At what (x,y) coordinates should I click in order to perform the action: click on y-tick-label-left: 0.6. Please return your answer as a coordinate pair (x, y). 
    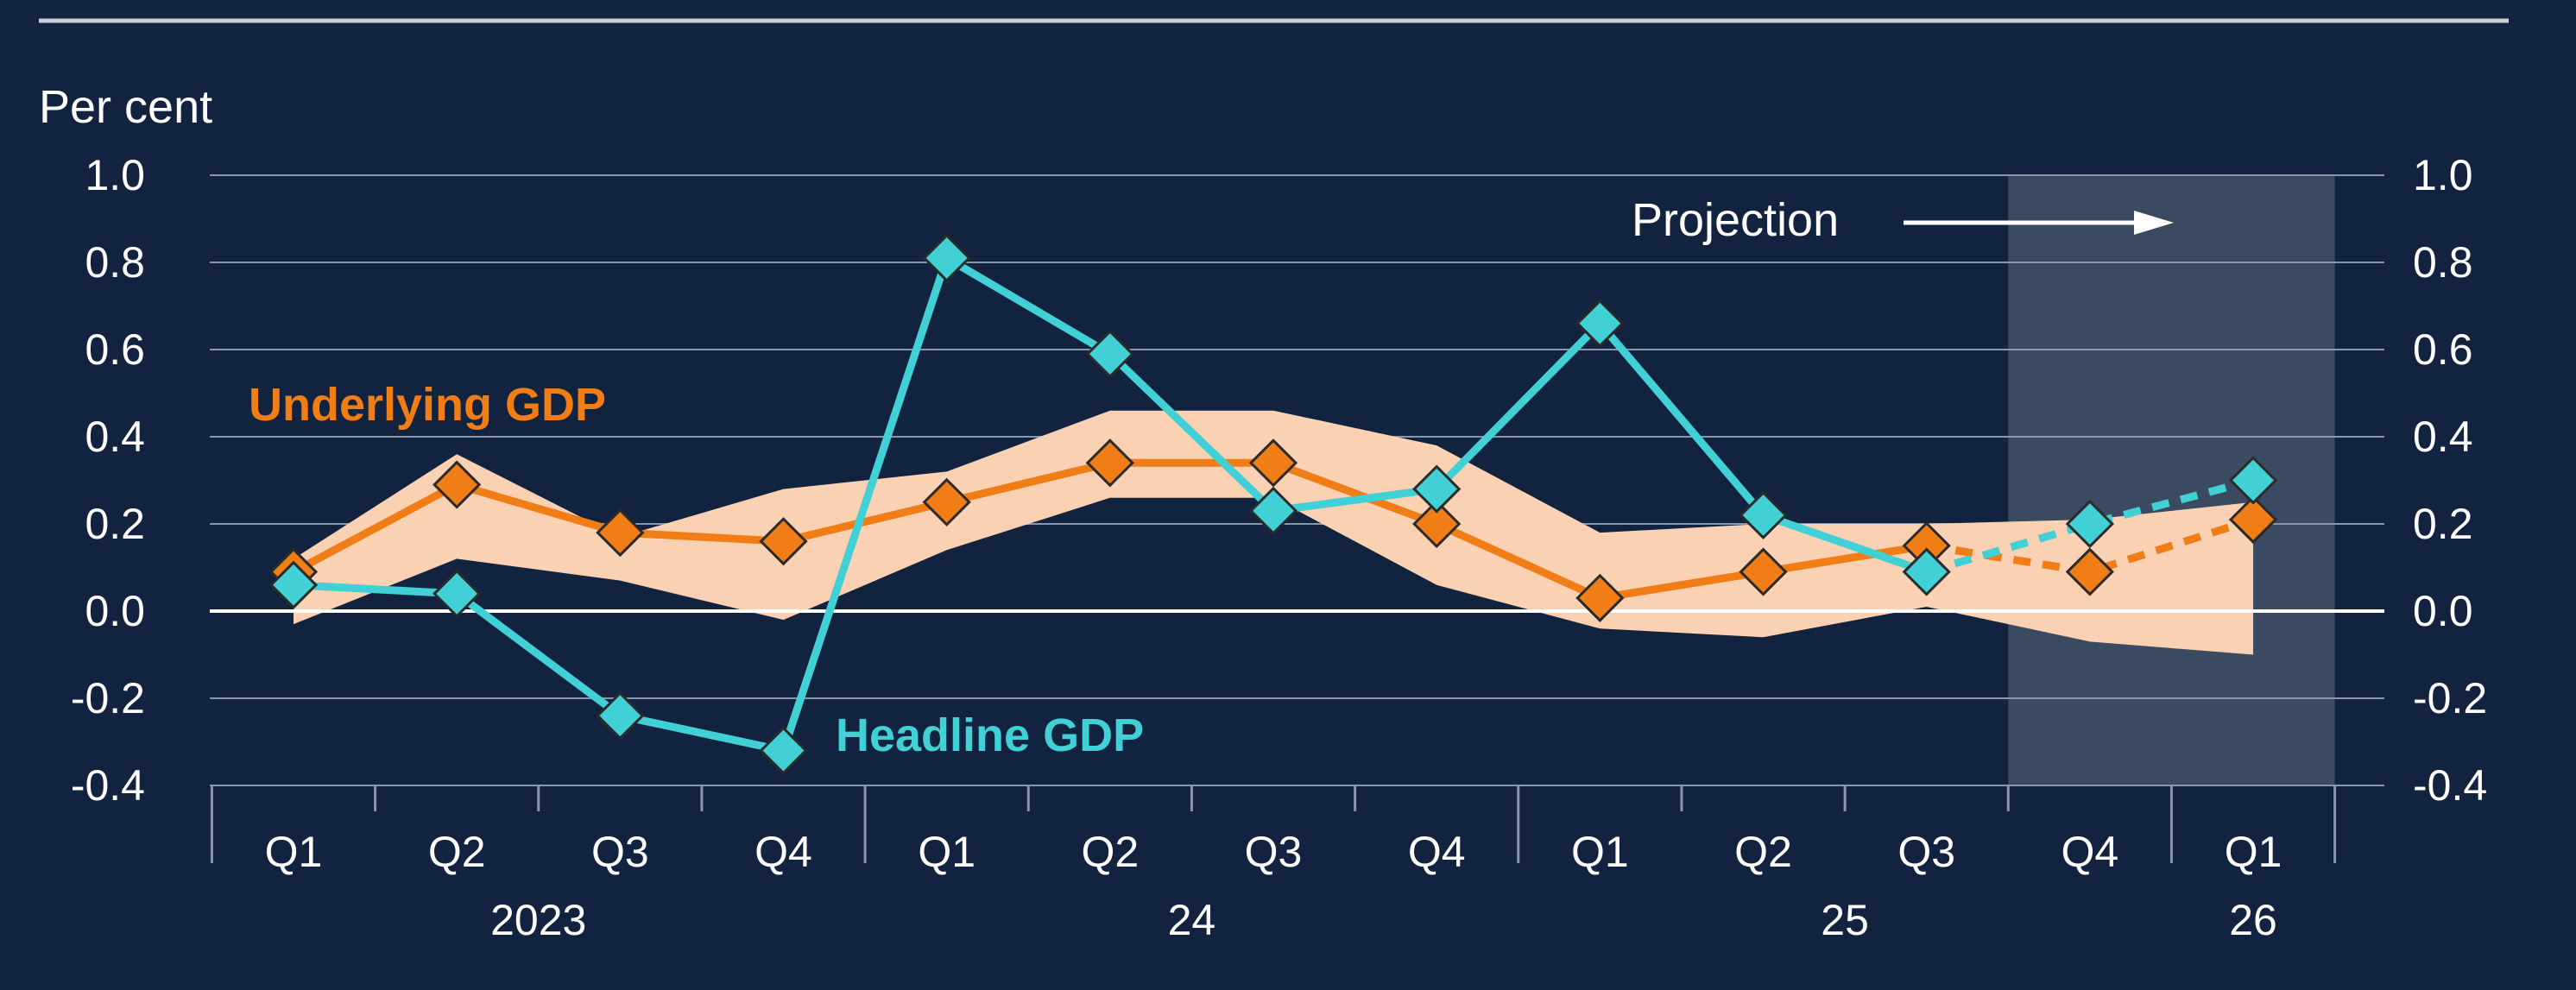
    Looking at the image, I should click on (115, 349).